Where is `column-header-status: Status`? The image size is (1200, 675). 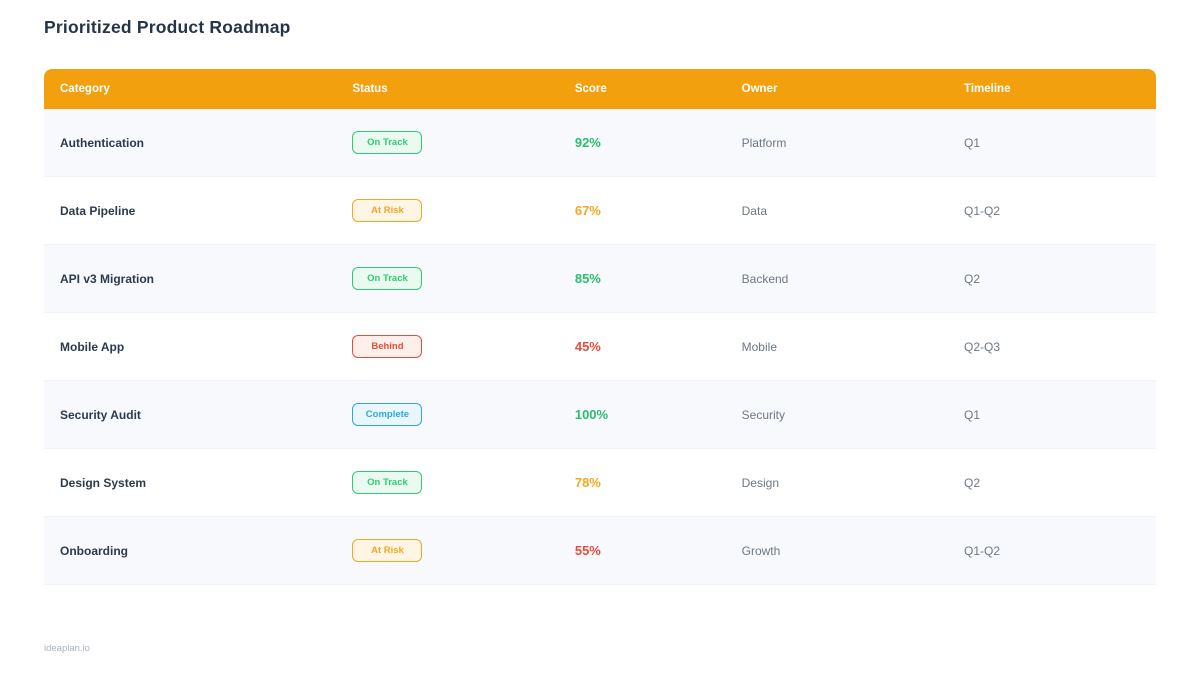 column-header-status: Status is located at coordinates (370, 89).